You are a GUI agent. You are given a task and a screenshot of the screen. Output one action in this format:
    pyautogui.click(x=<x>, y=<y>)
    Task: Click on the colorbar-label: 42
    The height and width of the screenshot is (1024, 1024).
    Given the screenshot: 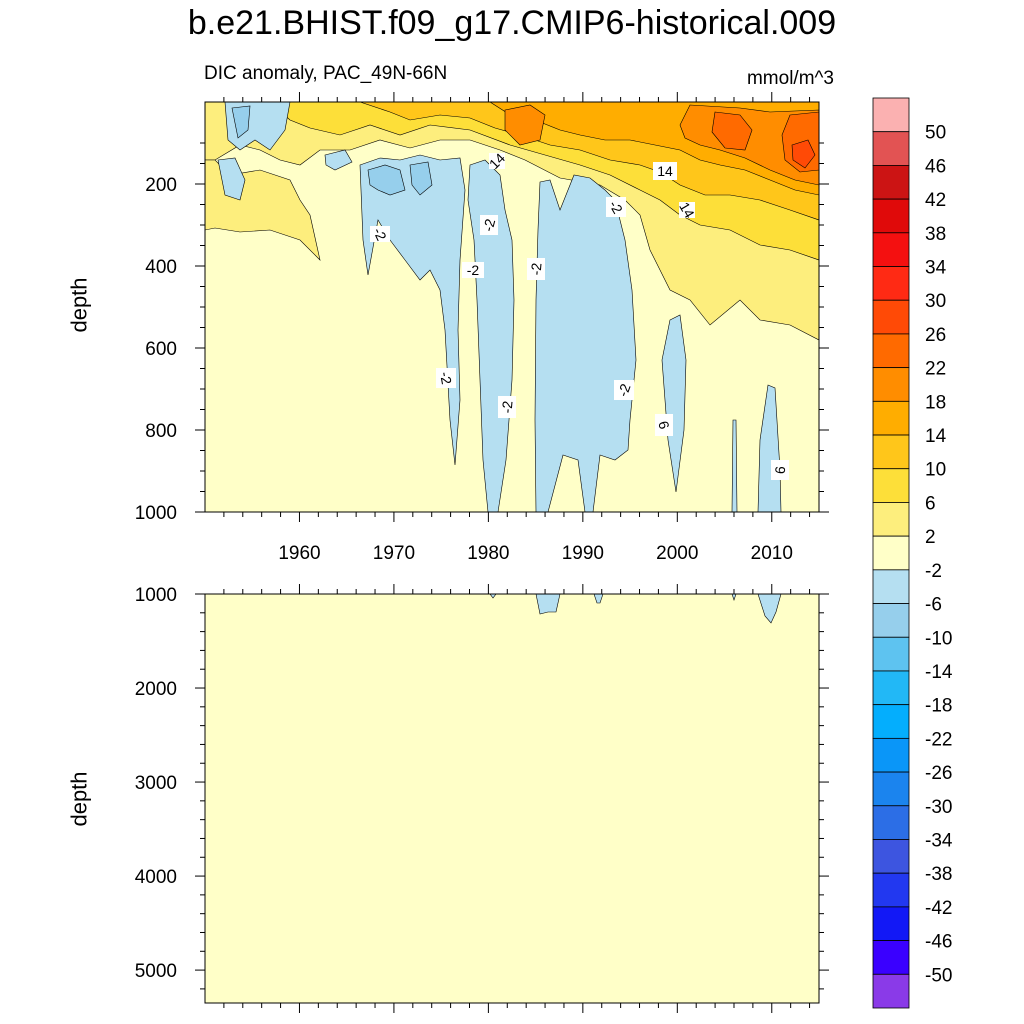 What is the action you would take?
    pyautogui.click(x=935, y=200)
    